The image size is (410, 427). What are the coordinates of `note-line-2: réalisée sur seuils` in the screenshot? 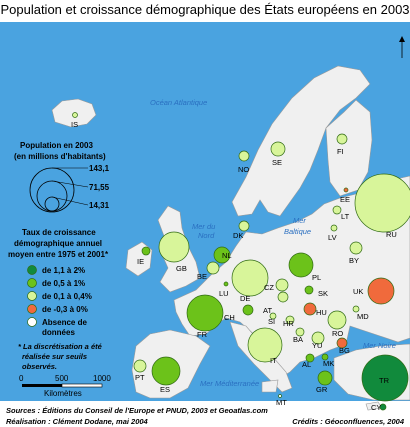 It's located at (54, 356).